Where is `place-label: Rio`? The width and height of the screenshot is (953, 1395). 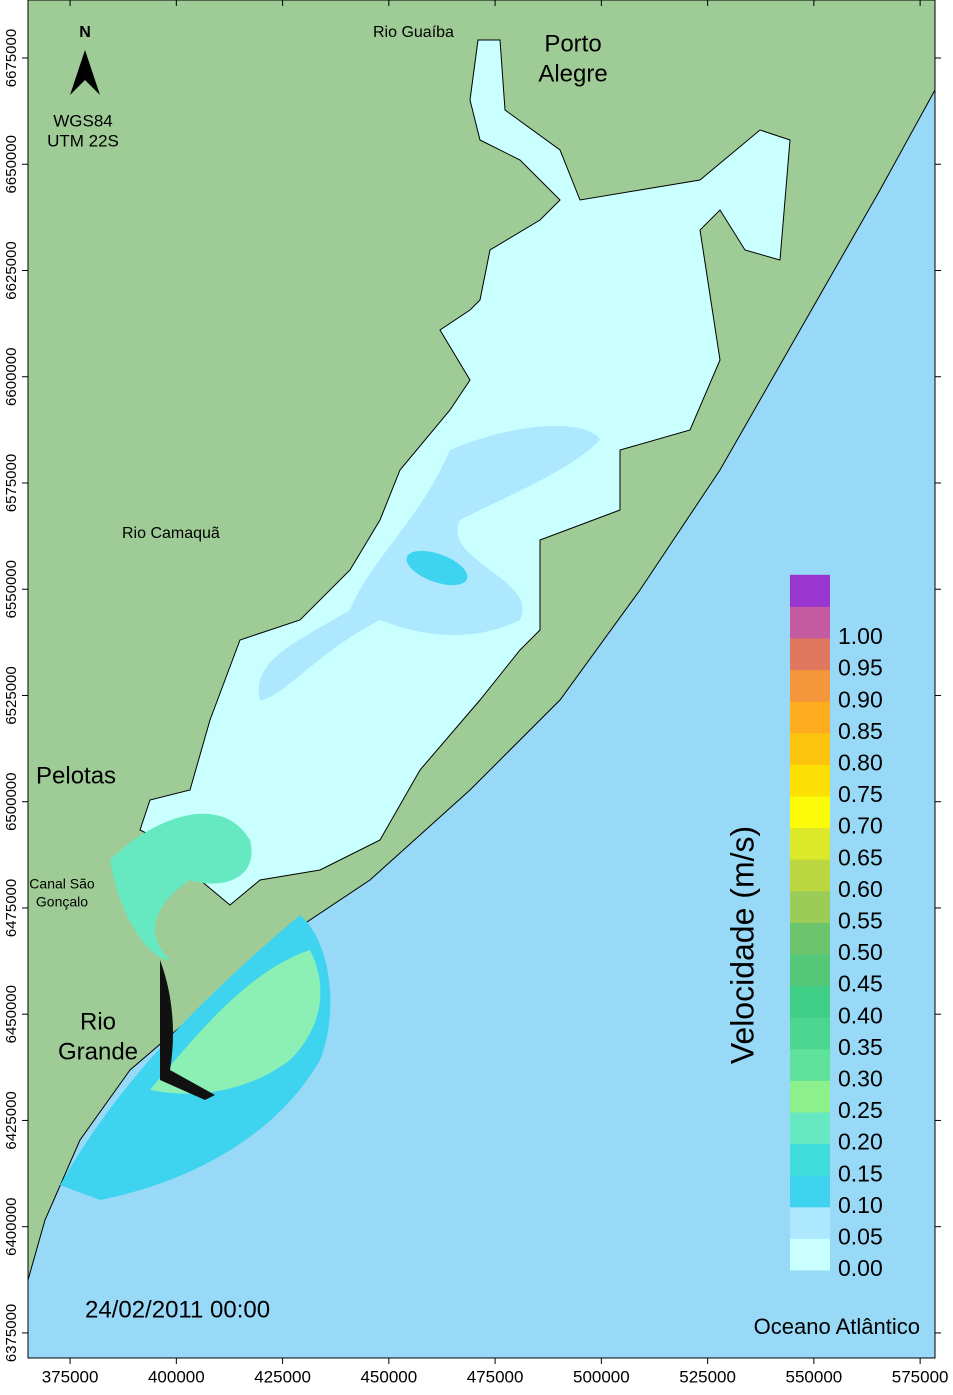 place-label: Rio is located at coordinates (98, 1021).